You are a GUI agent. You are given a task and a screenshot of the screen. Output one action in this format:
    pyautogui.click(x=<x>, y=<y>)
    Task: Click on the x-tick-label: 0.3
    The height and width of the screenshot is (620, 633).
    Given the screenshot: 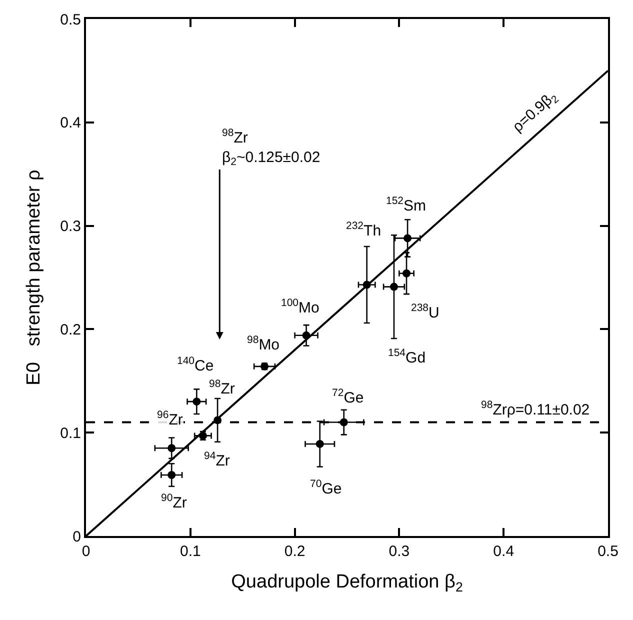 What is the action you would take?
    pyautogui.click(x=399, y=551)
    